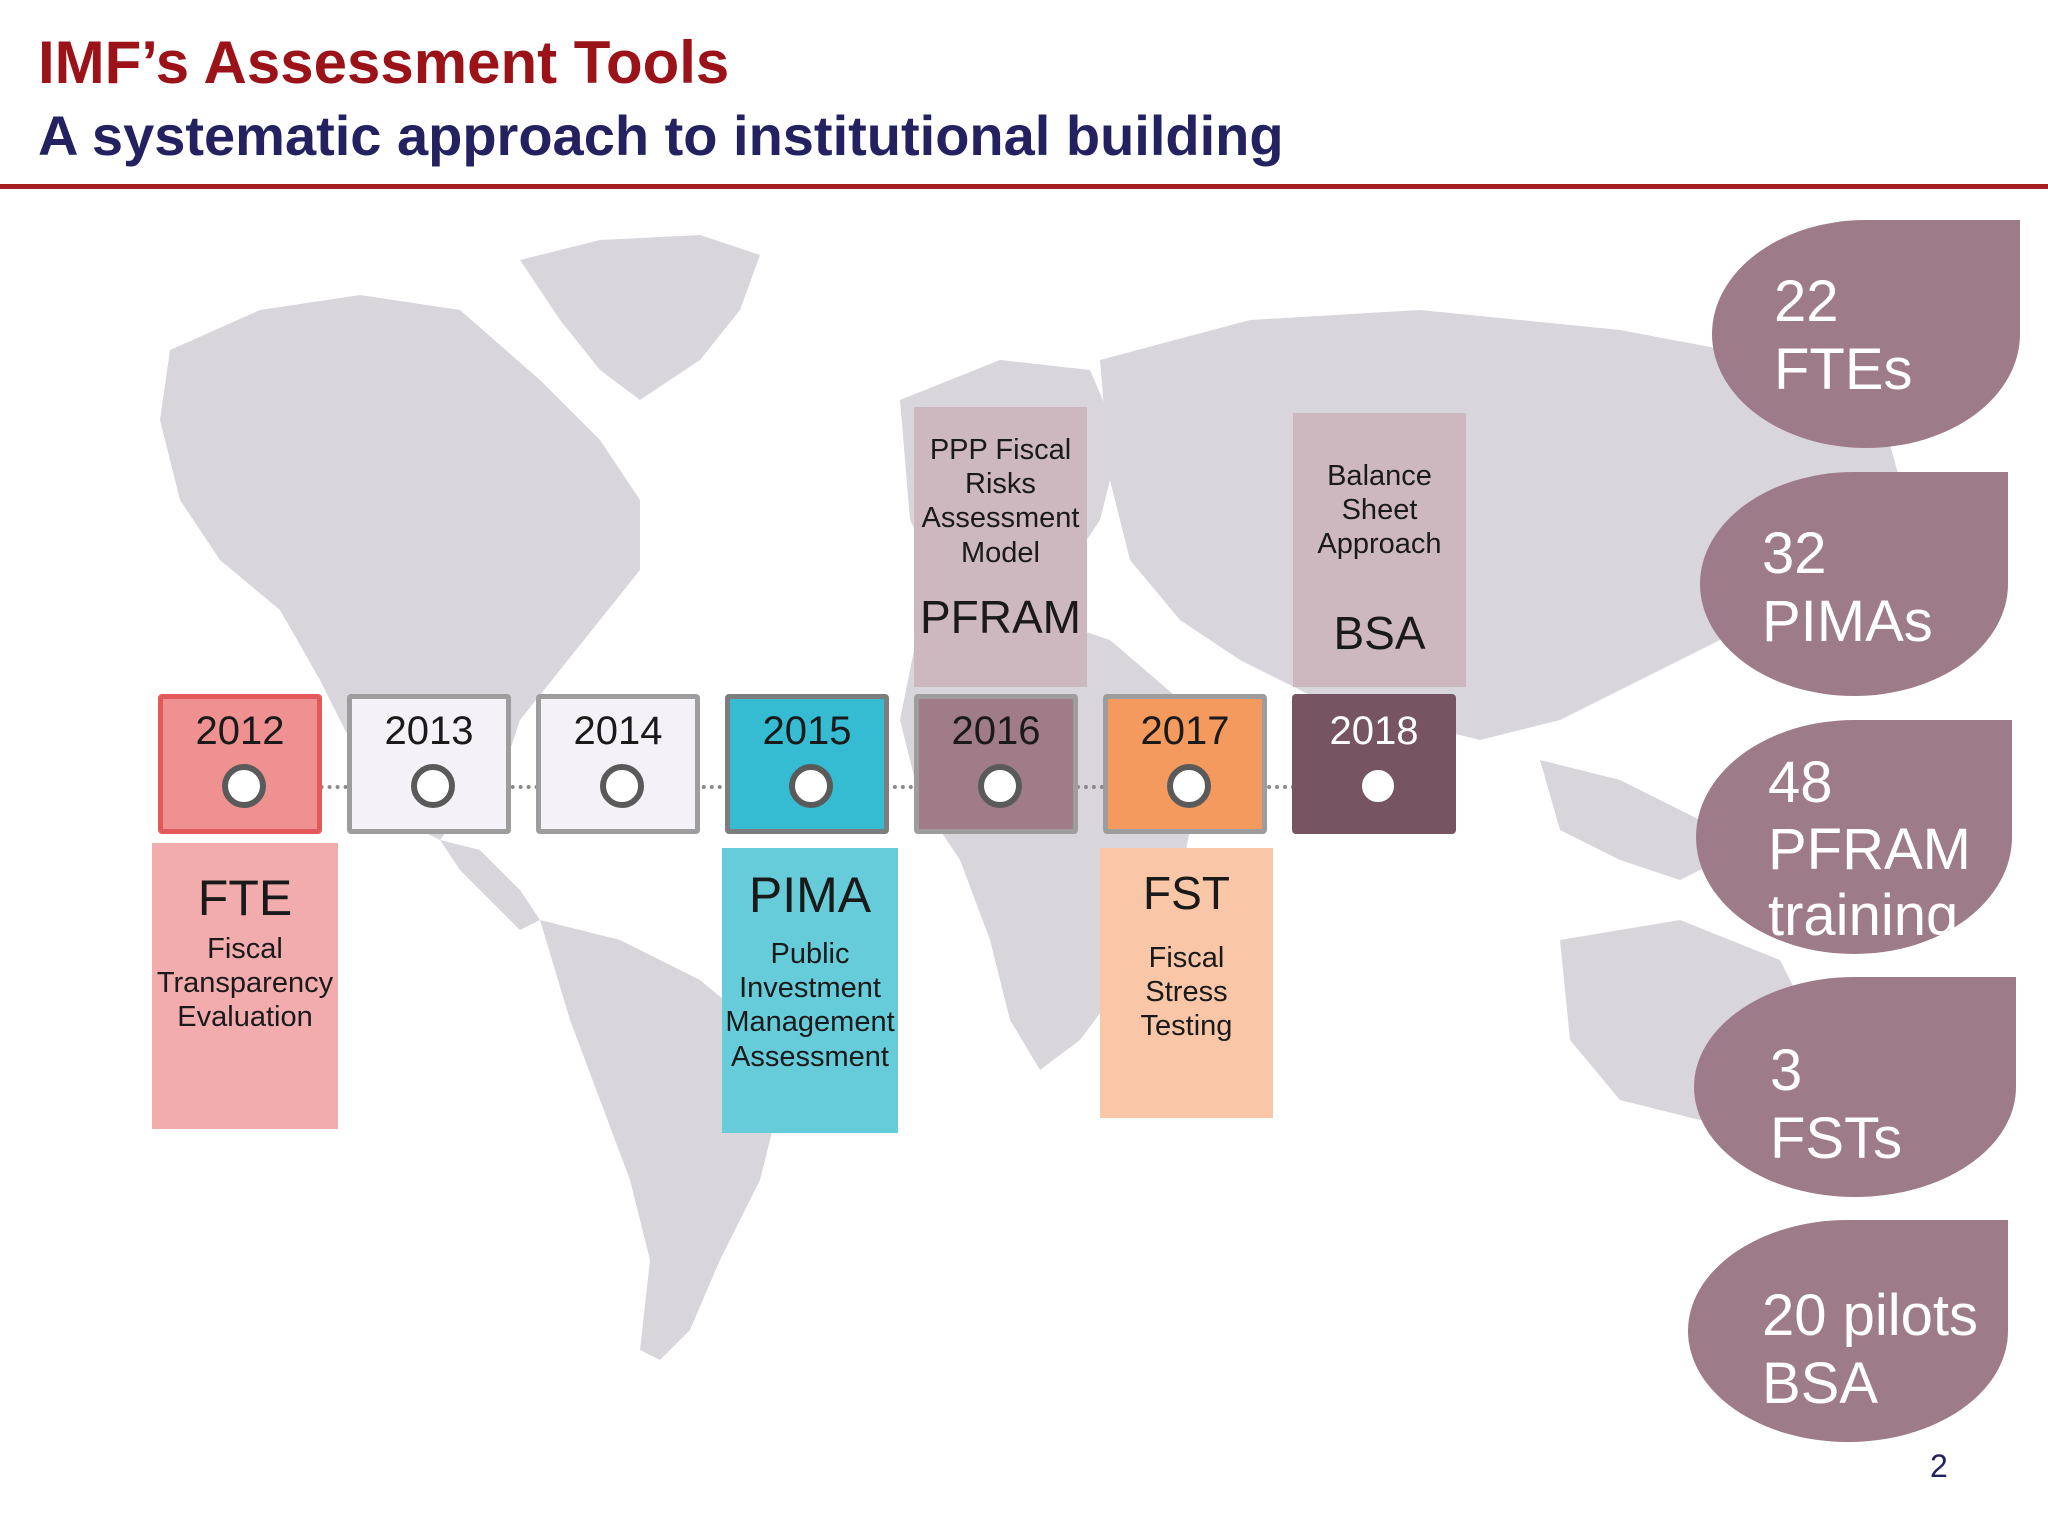 This screenshot has width=2048, height=1536. What do you see at coordinates (245, 1017) in the screenshot?
I see `tool-name-line: Evaluation` at bounding box center [245, 1017].